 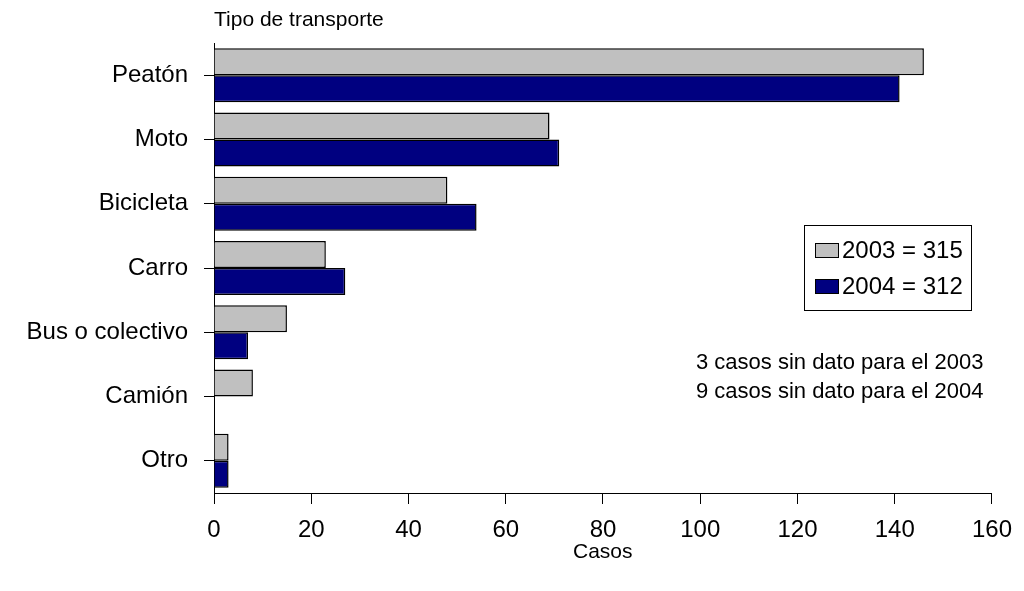 I want to click on y-tick-label: Camión, so click(x=146, y=395).